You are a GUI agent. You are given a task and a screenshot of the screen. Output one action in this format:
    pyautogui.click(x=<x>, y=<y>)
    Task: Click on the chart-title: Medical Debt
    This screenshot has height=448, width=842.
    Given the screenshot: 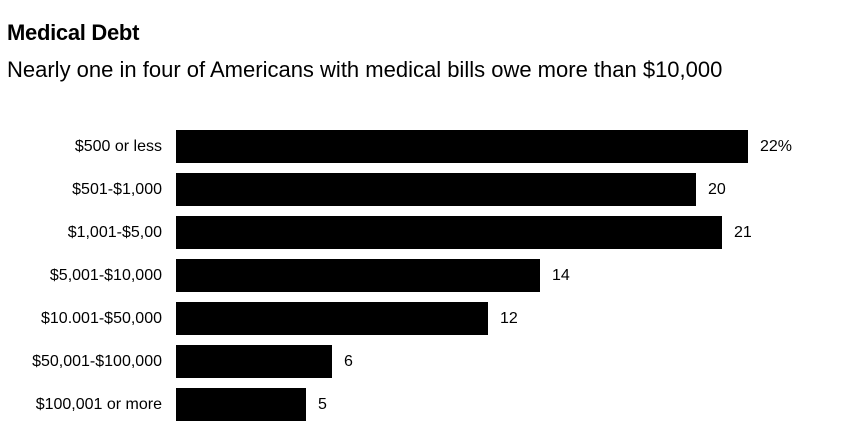 What is the action you would take?
    pyautogui.click(x=73, y=32)
    